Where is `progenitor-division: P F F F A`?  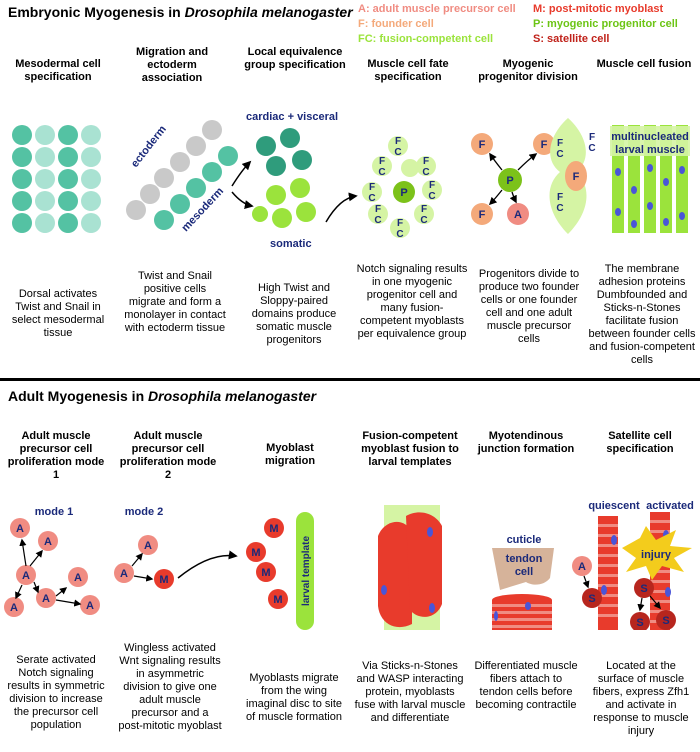
progenitor-division: P F F F A is located at coordinates (513, 179).